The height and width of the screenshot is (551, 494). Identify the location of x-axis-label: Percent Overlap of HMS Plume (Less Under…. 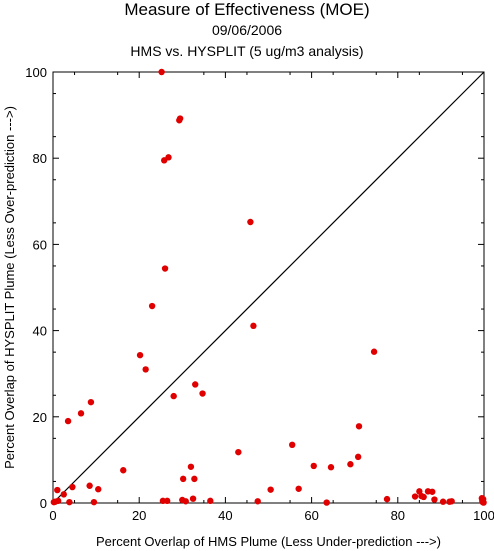
(268, 541).